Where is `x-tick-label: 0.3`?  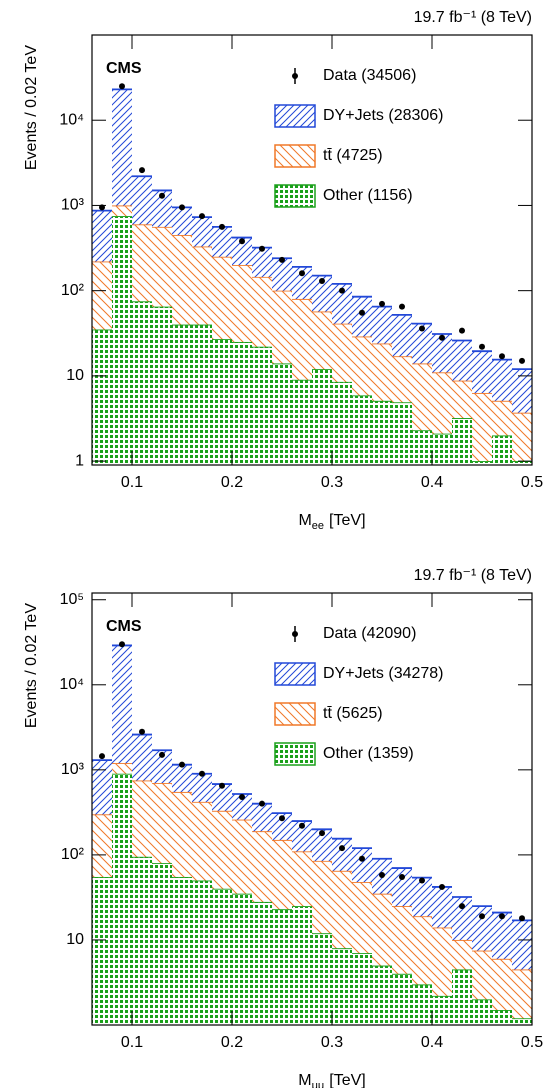
x-tick-label: 0.3 is located at coordinates (332, 1042).